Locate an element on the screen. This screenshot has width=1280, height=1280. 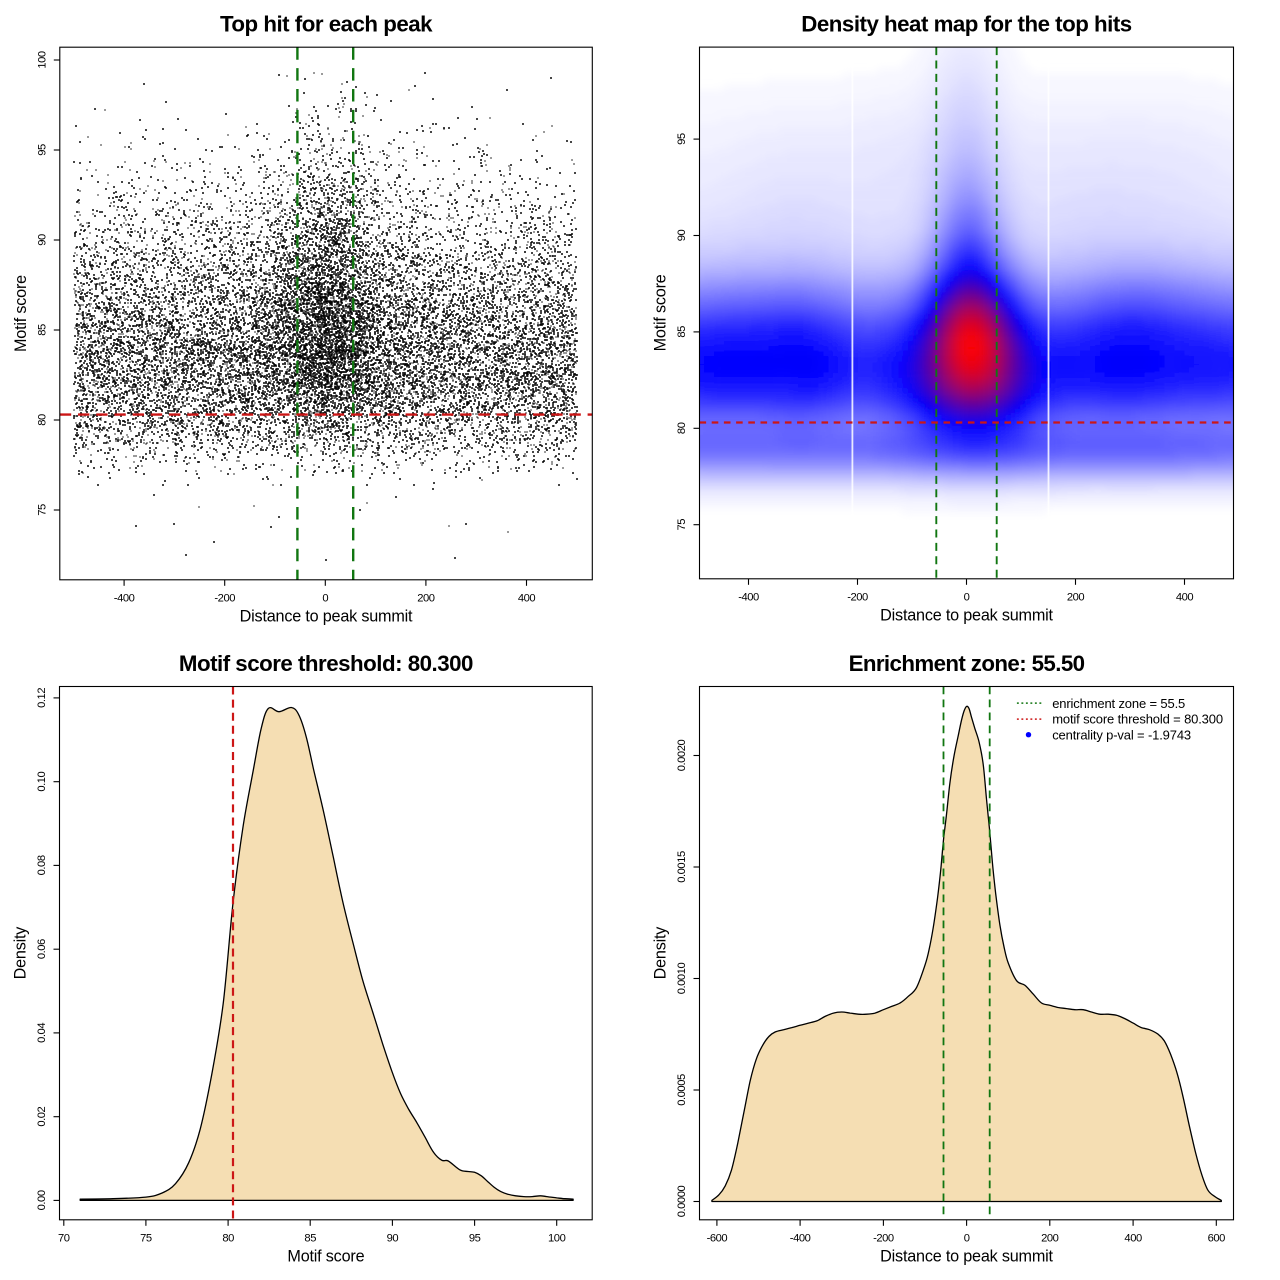
svg-text: Motif score threshold: 80.300 is located at coordinates (326, 663).